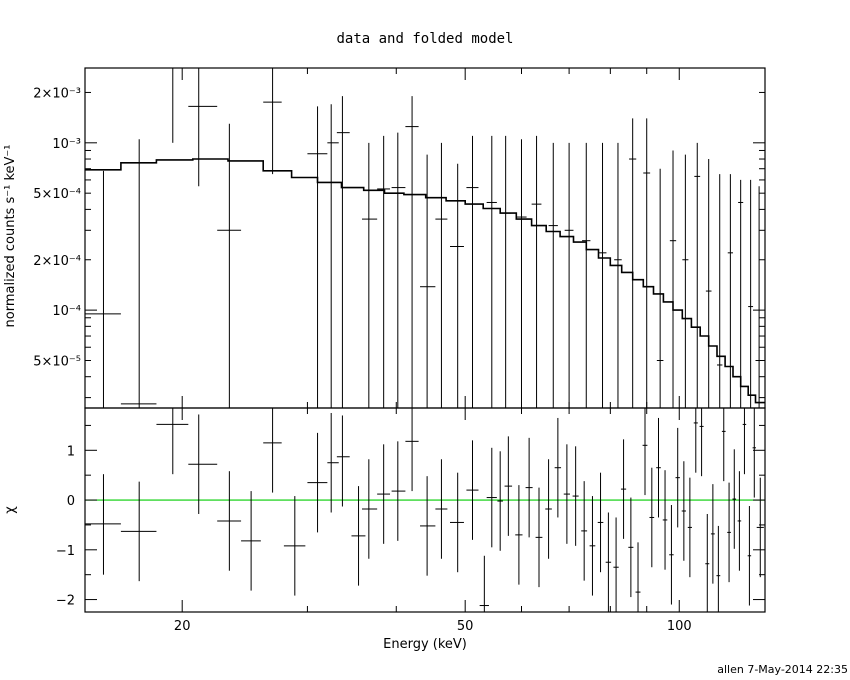  What do you see at coordinates (57, 361) in the screenshot?
I see `top-y-tick-label: 5×10⁻⁵` at bounding box center [57, 361].